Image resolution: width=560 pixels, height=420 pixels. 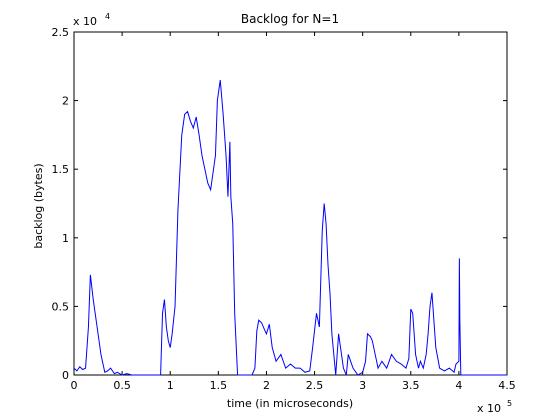 I want to click on x-multiplier-exp: 5, so click(x=509, y=403).